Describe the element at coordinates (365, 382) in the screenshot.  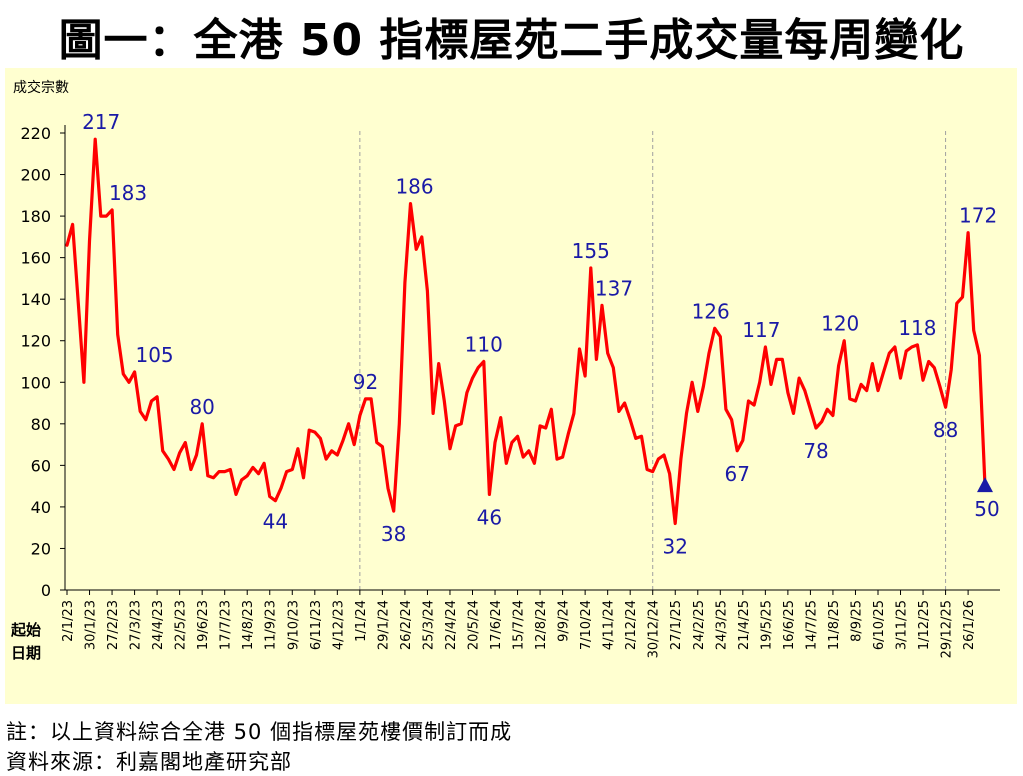
I see `data-label: 92` at that location.